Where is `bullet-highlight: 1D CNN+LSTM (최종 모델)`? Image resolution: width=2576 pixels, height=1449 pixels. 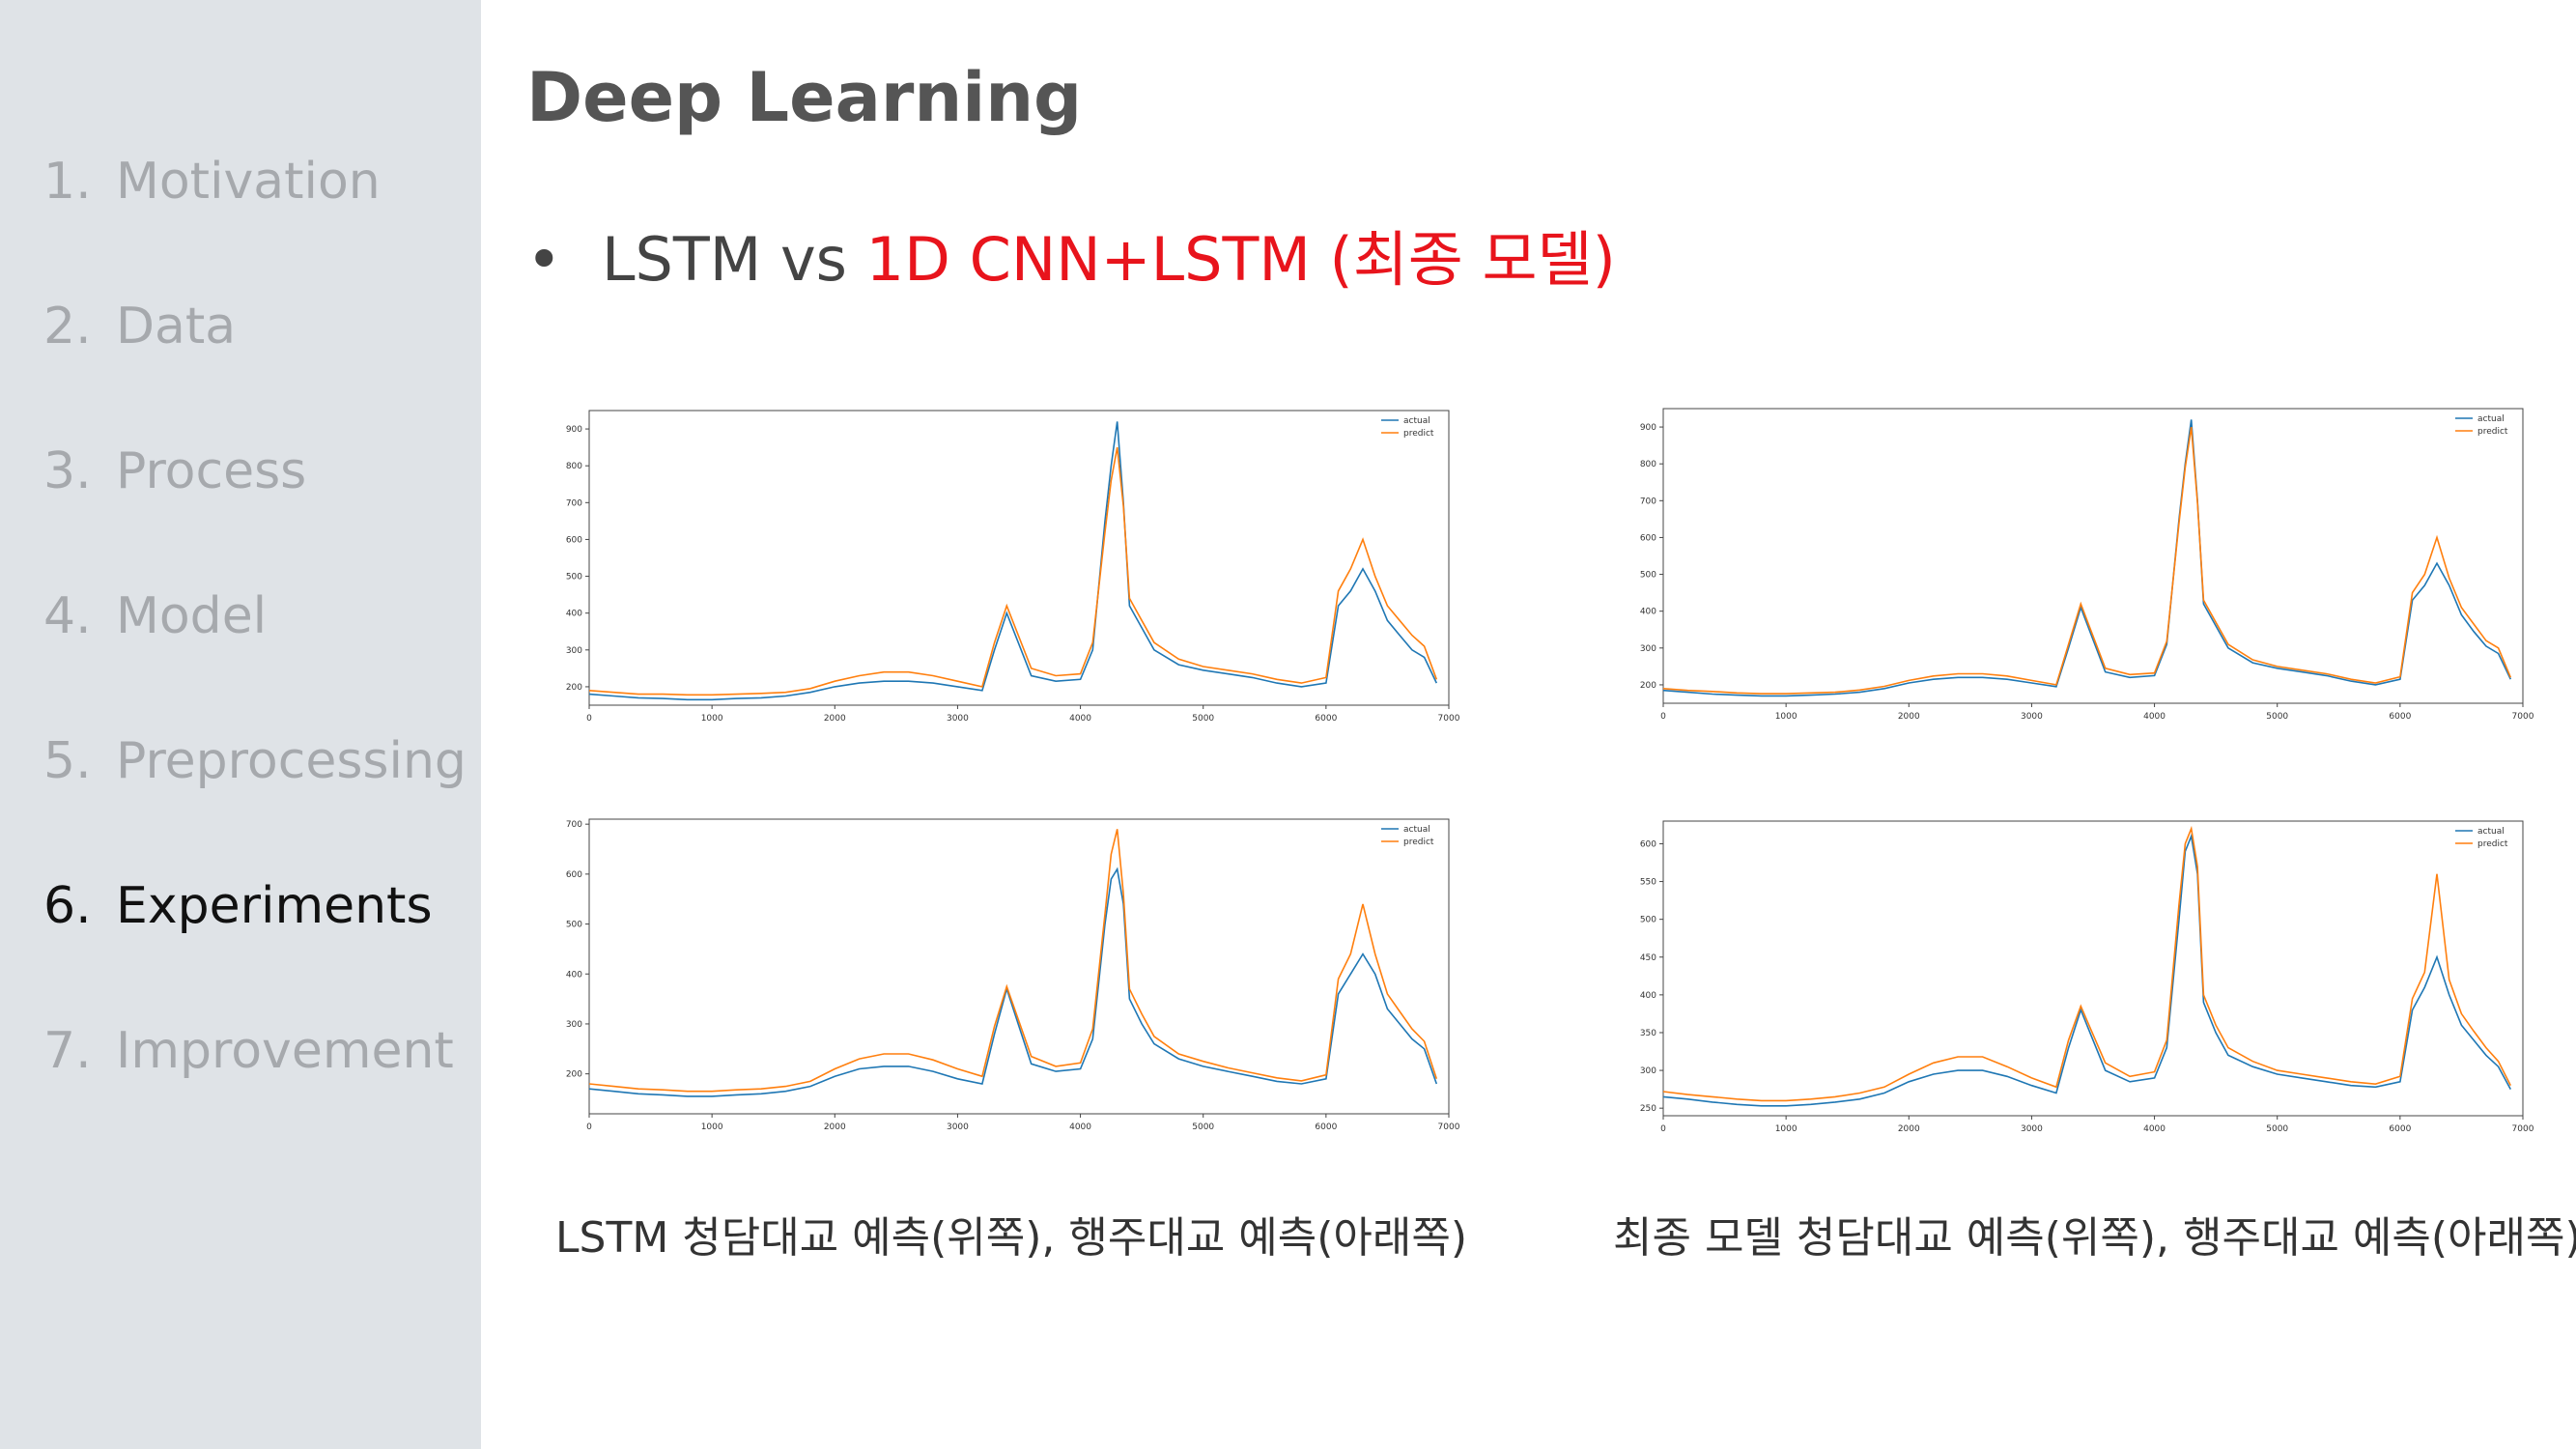
bullet-highlight: 1D CNN+LSTM (최종 모델) is located at coordinates (1240, 259).